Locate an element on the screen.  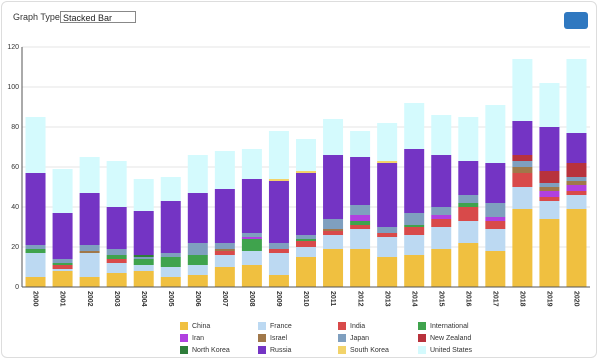
y-tick-label: 80 is located at coordinates (15, 127).